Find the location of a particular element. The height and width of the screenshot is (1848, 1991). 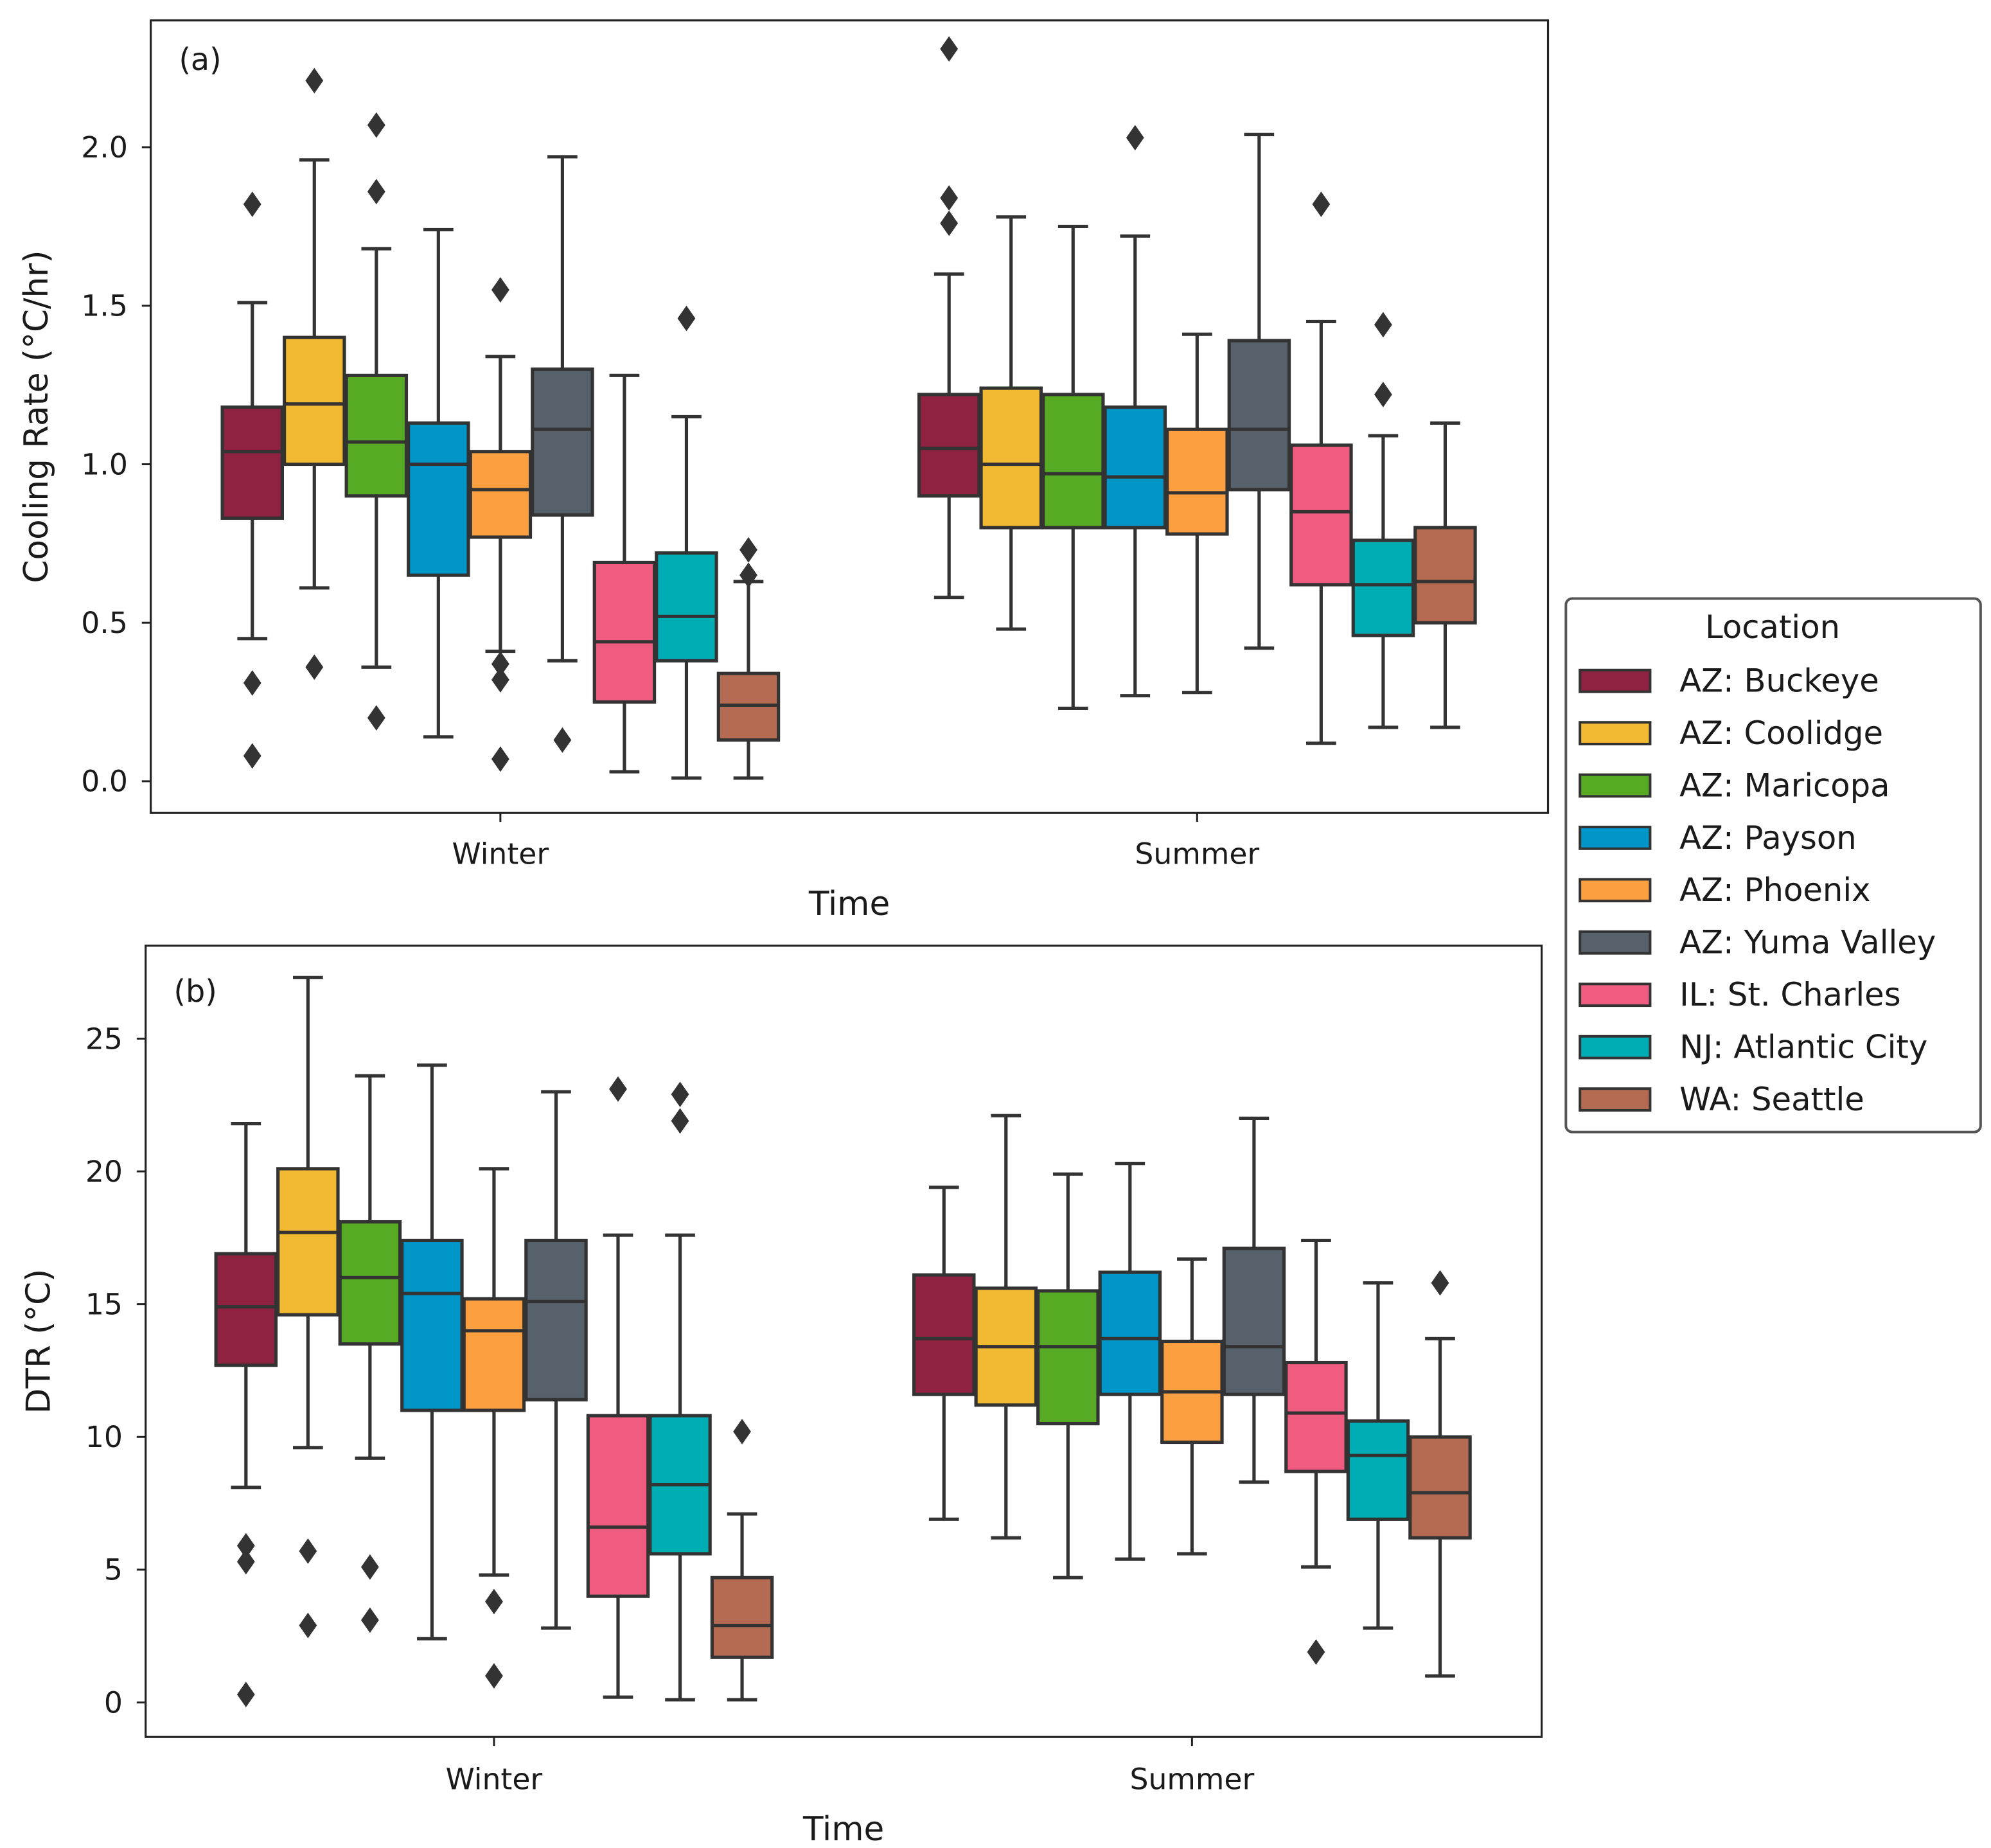

box-az-phoenix-summer is located at coordinates (1192, 1406).